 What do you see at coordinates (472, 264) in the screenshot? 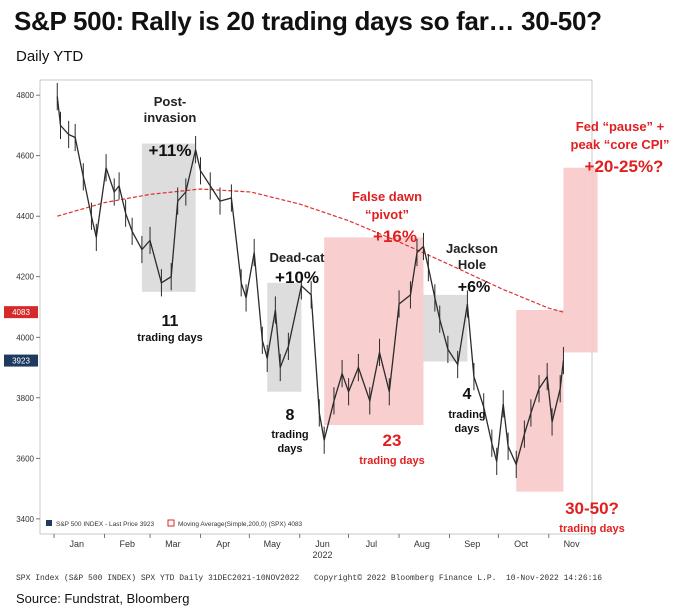
I see `annotation-title: Hole` at bounding box center [472, 264].